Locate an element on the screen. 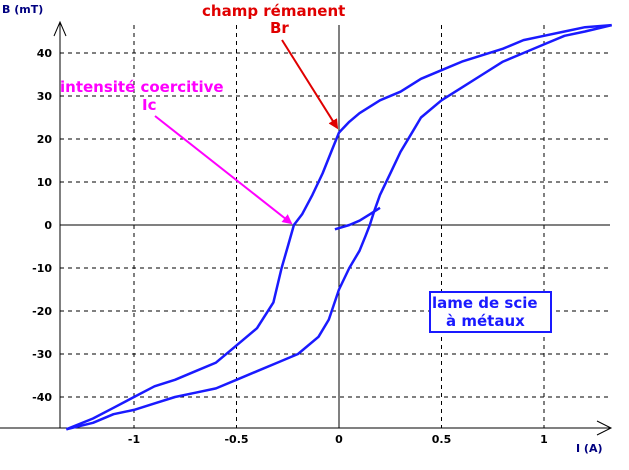 This screenshot has height=470, width=629. x-tick-label: -1 is located at coordinates (134, 439).